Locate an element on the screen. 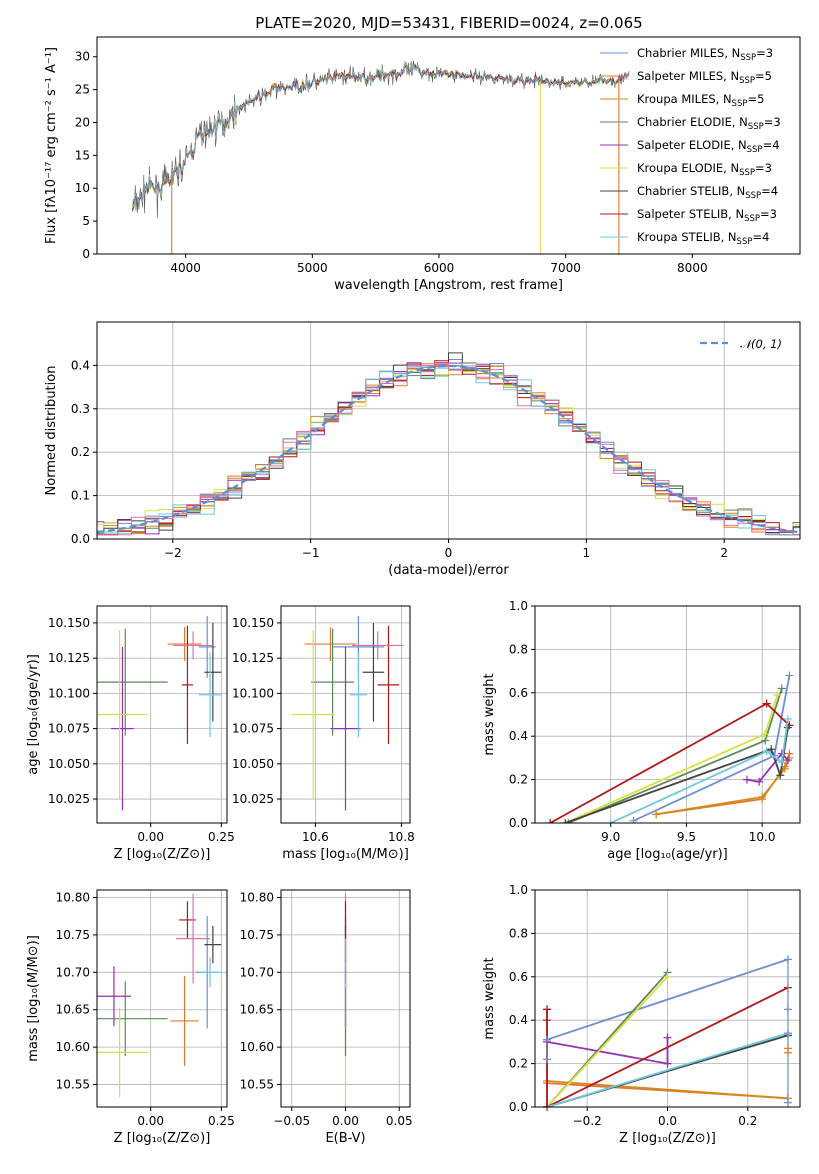  y-tick-label: 25 is located at coordinates (82, 90).